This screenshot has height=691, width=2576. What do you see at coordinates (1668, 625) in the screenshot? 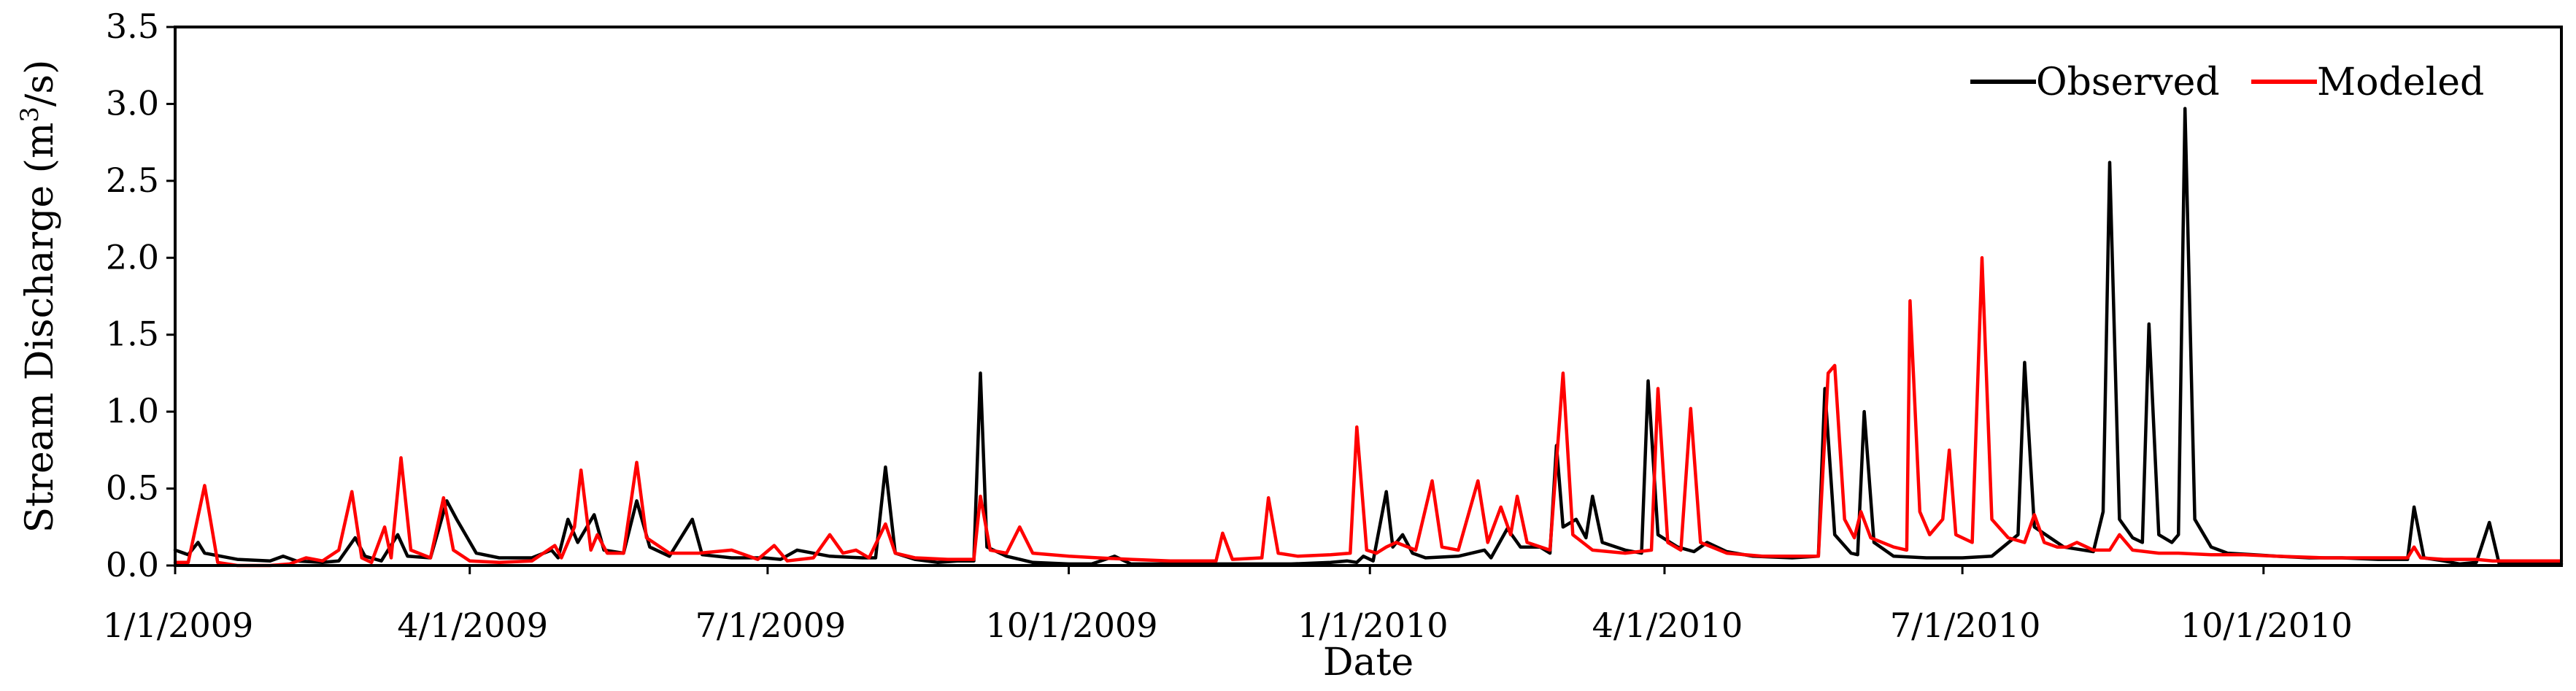
I see `x-tick-label: 4/1/2010` at bounding box center [1668, 625].